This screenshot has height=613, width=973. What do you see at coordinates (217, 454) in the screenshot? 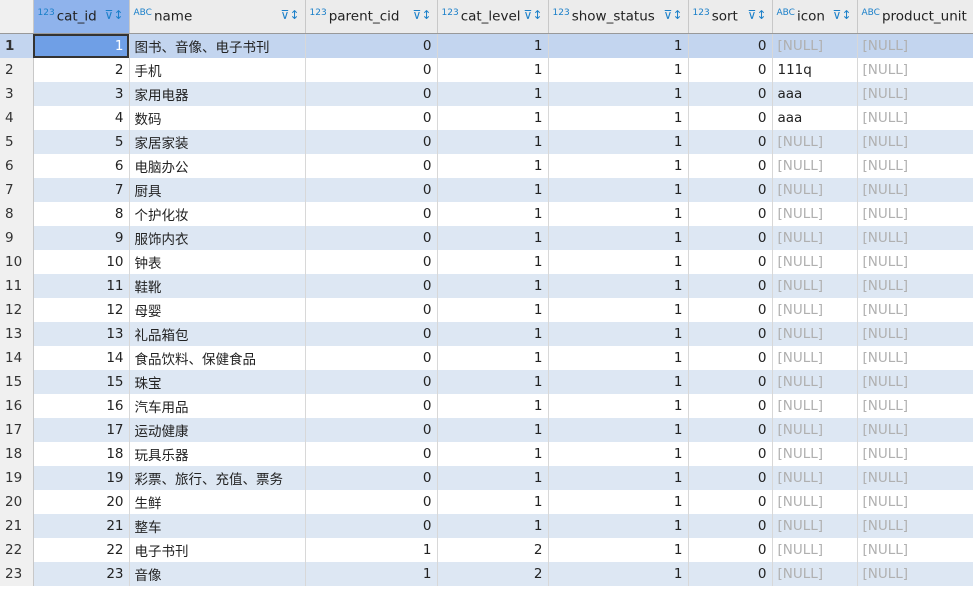
I see `cell-name: 玩具乐器` at bounding box center [217, 454].